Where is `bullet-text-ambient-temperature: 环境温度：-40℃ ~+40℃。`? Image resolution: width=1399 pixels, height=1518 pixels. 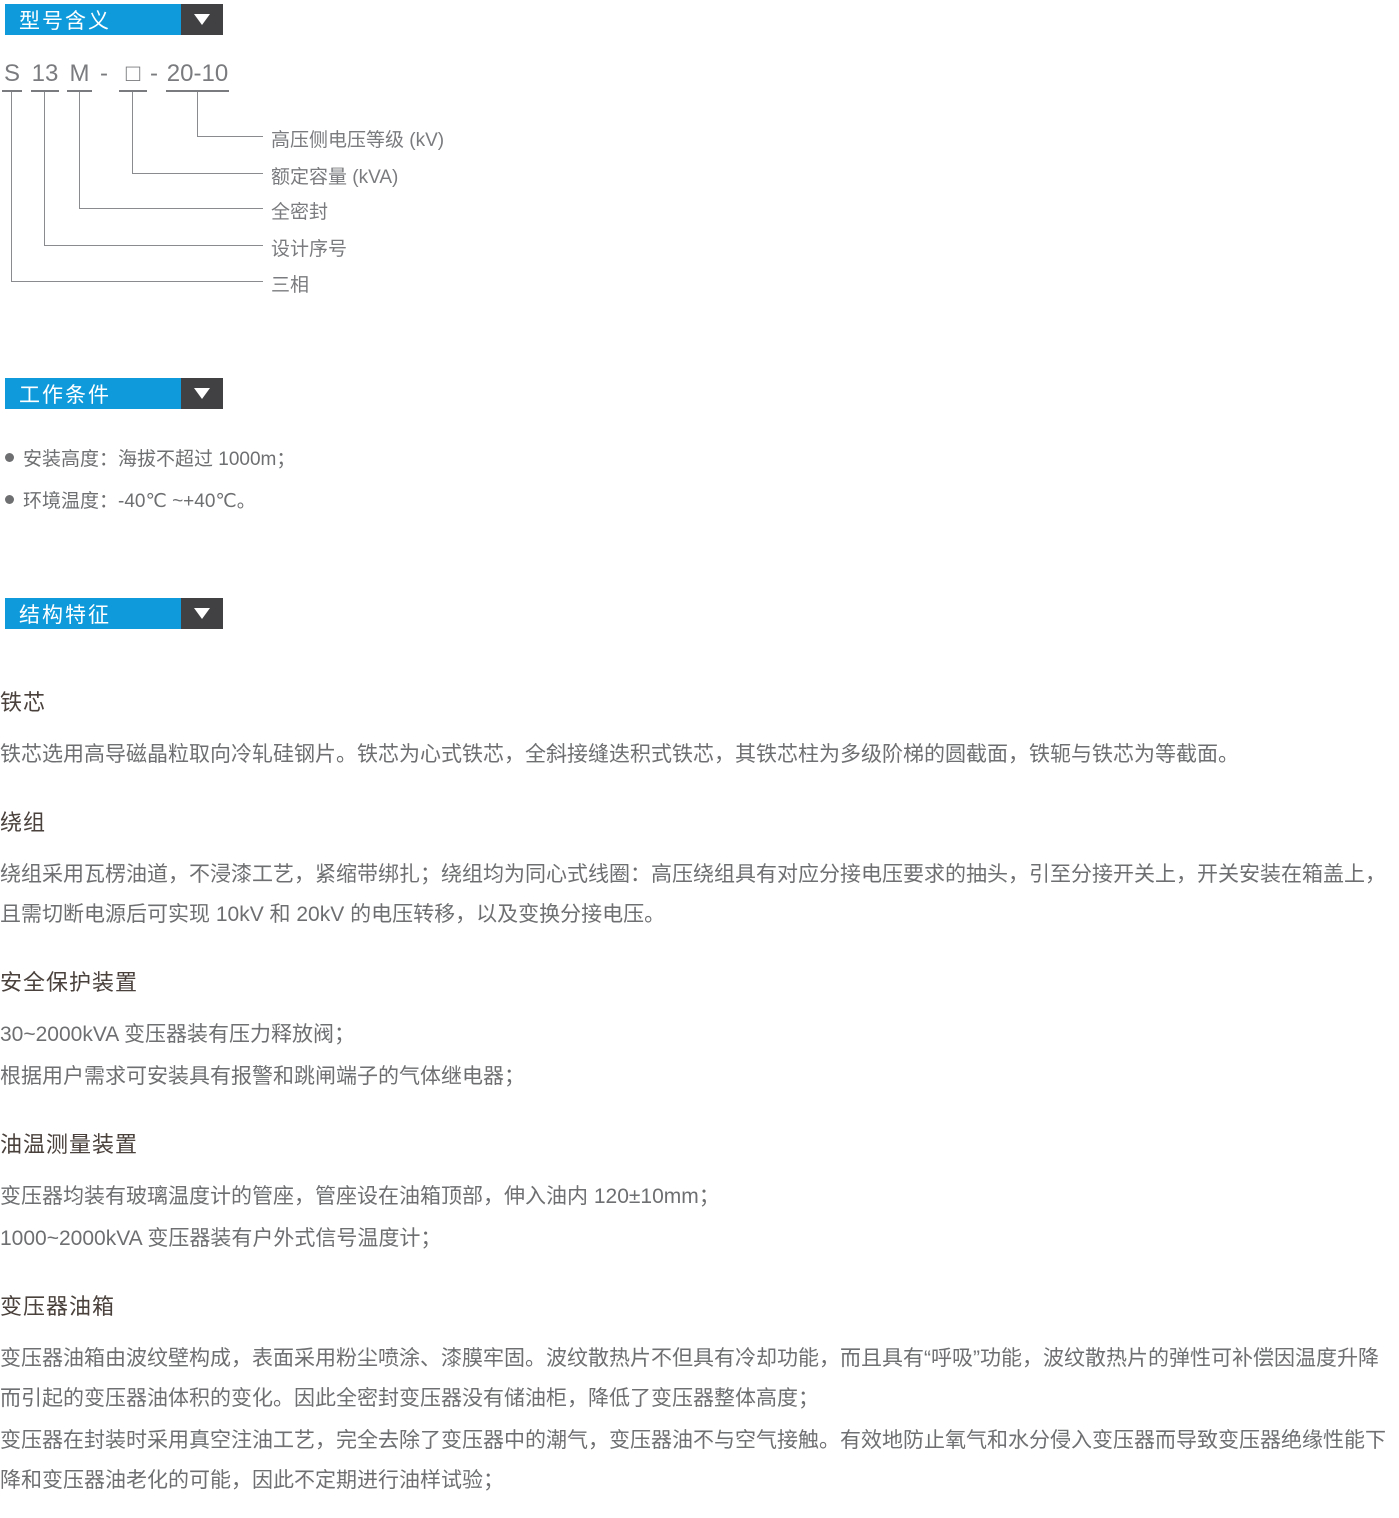
bullet-text-ambient-temperature: 环境温度：-40℃ ~+40℃。 is located at coordinates (139, 501).